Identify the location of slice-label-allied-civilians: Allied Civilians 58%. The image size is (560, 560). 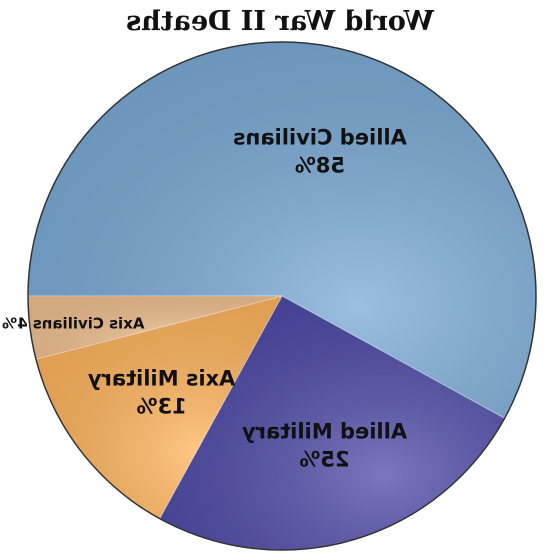
(320, 151).